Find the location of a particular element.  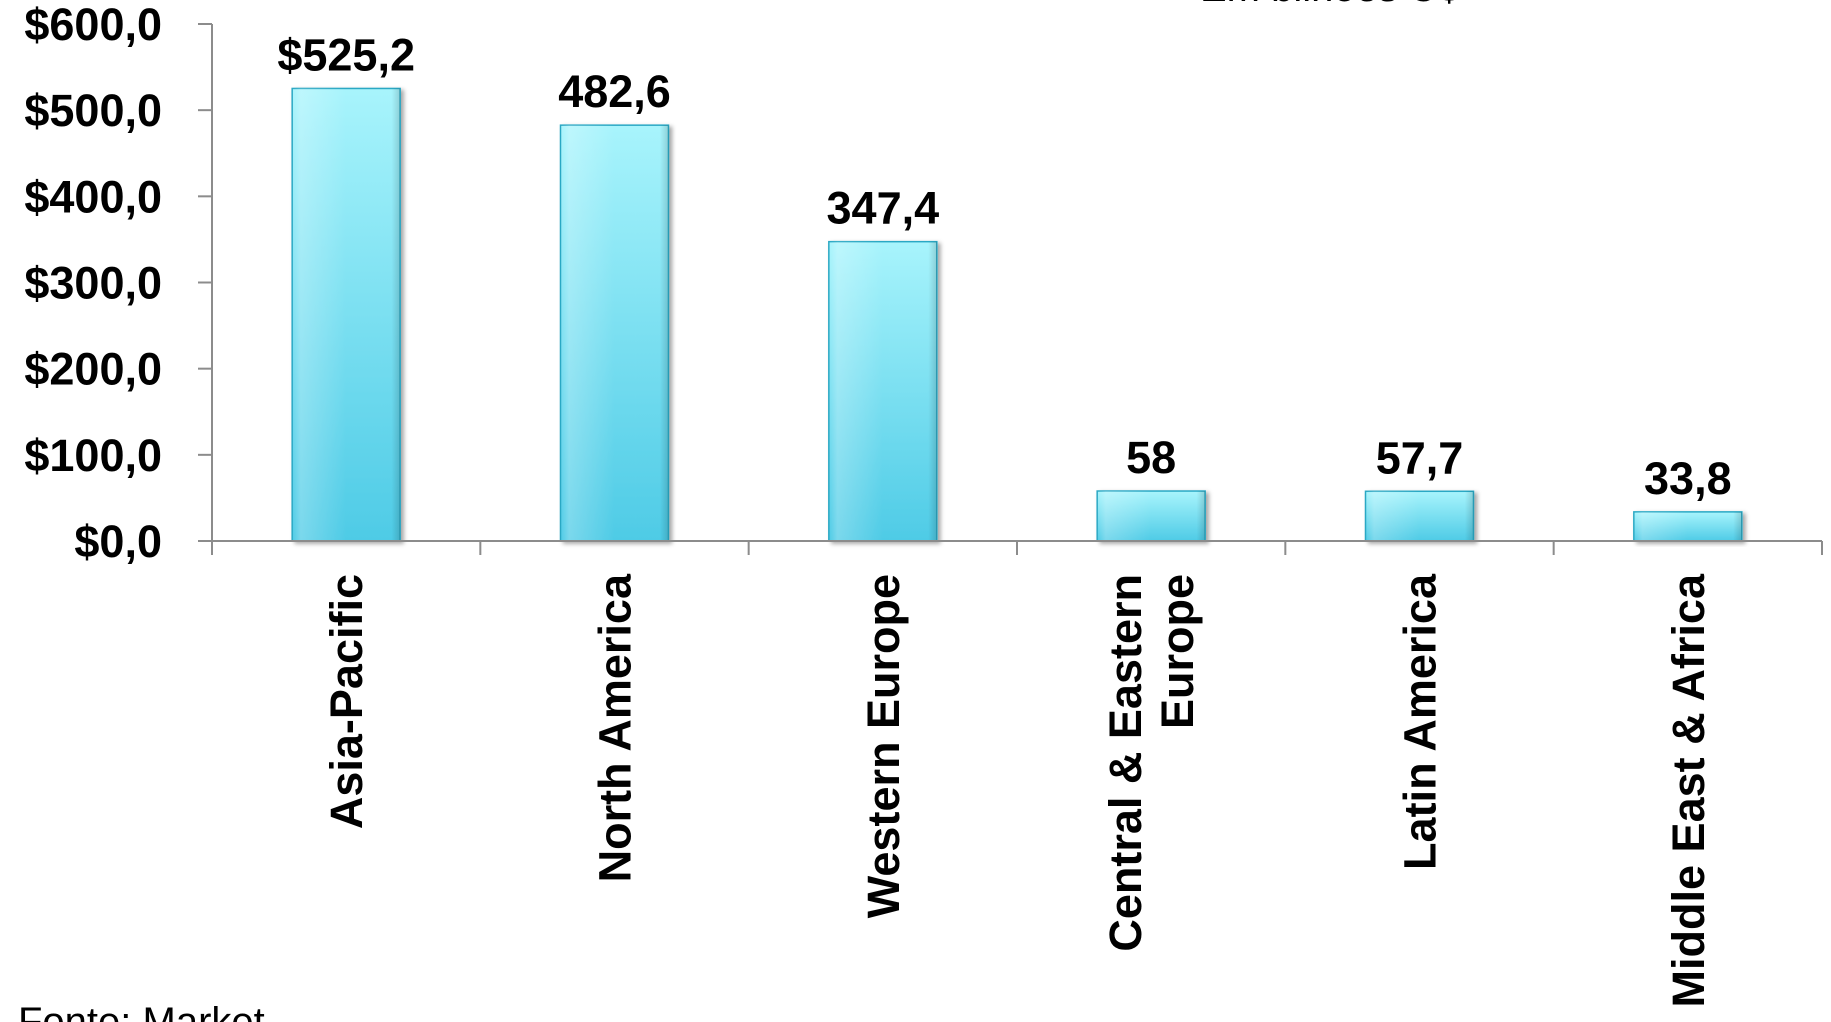

y-tick-label: $100,0 is located at coordinates (93, 455).